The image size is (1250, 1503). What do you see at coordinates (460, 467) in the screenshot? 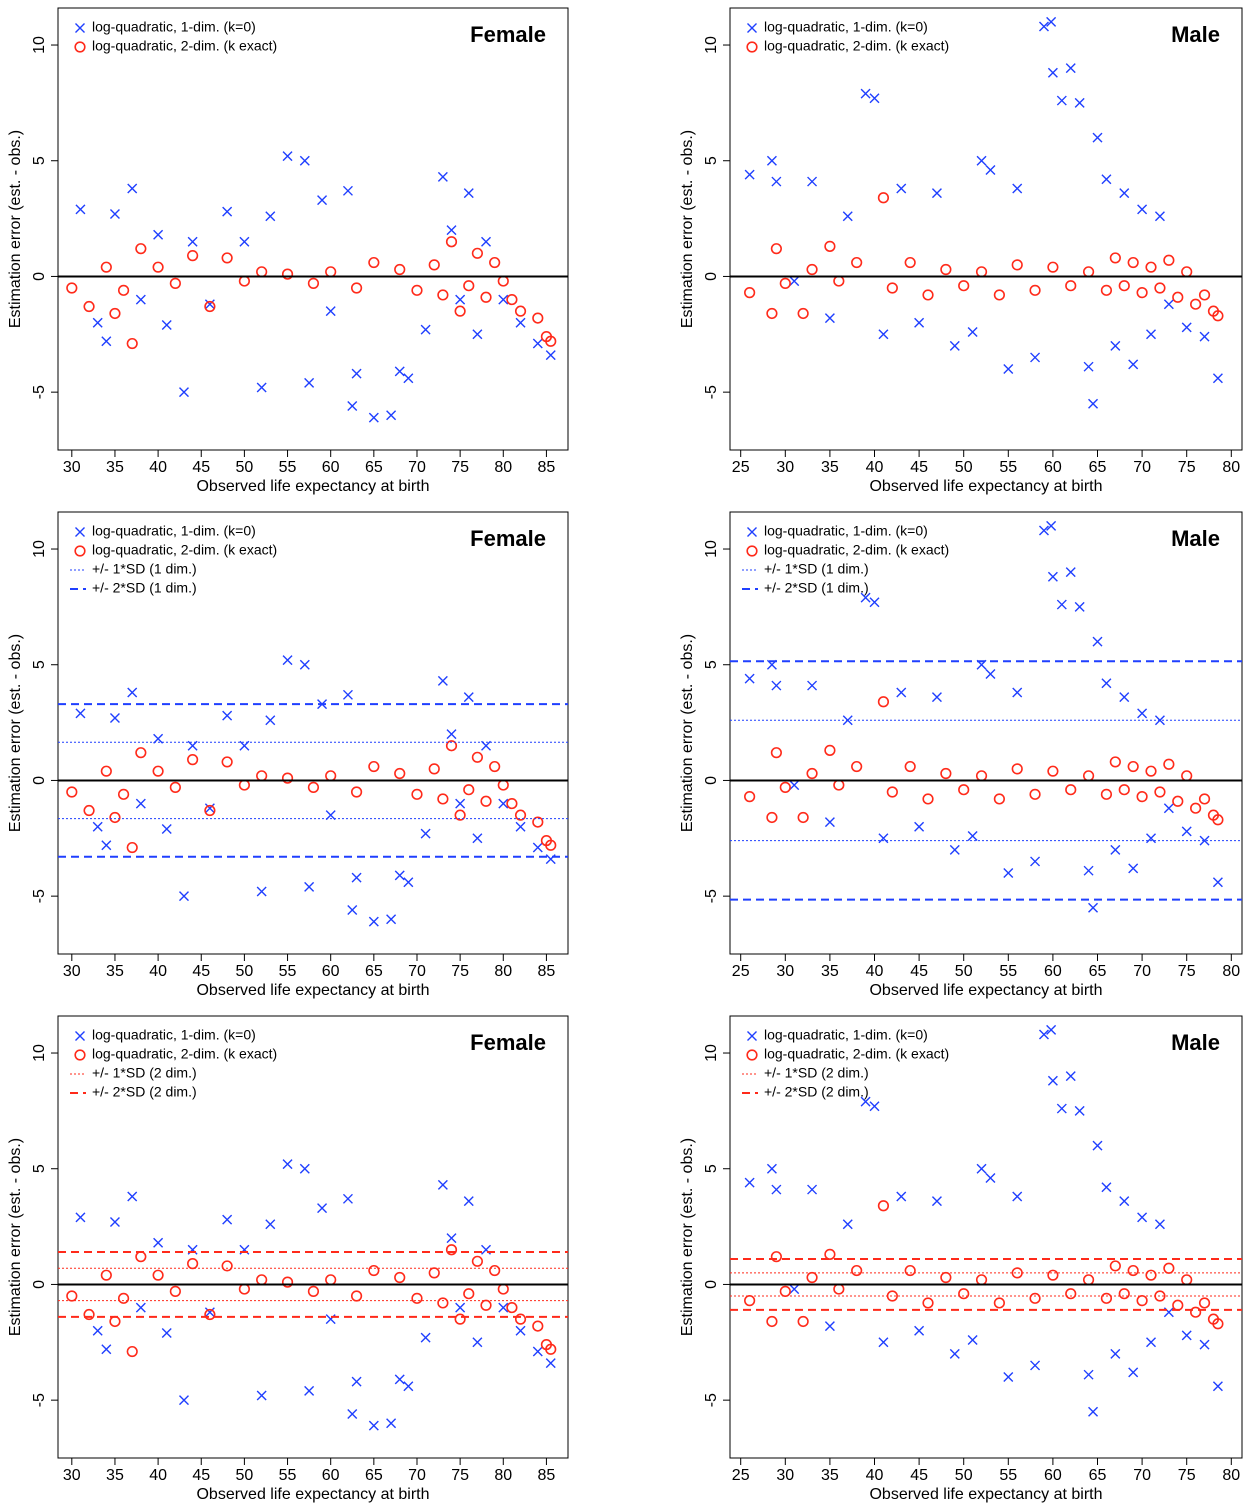
I see `x-tick-label: 75` at bounding box center [460, 467].